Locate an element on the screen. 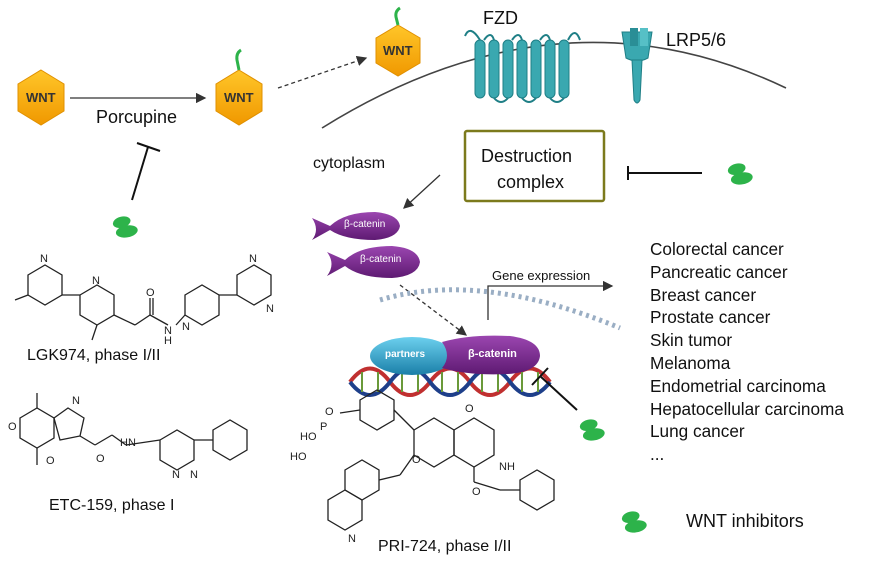  drug-label-lgk974: LGK974, phase I/II is located at coordinates (94, 355).